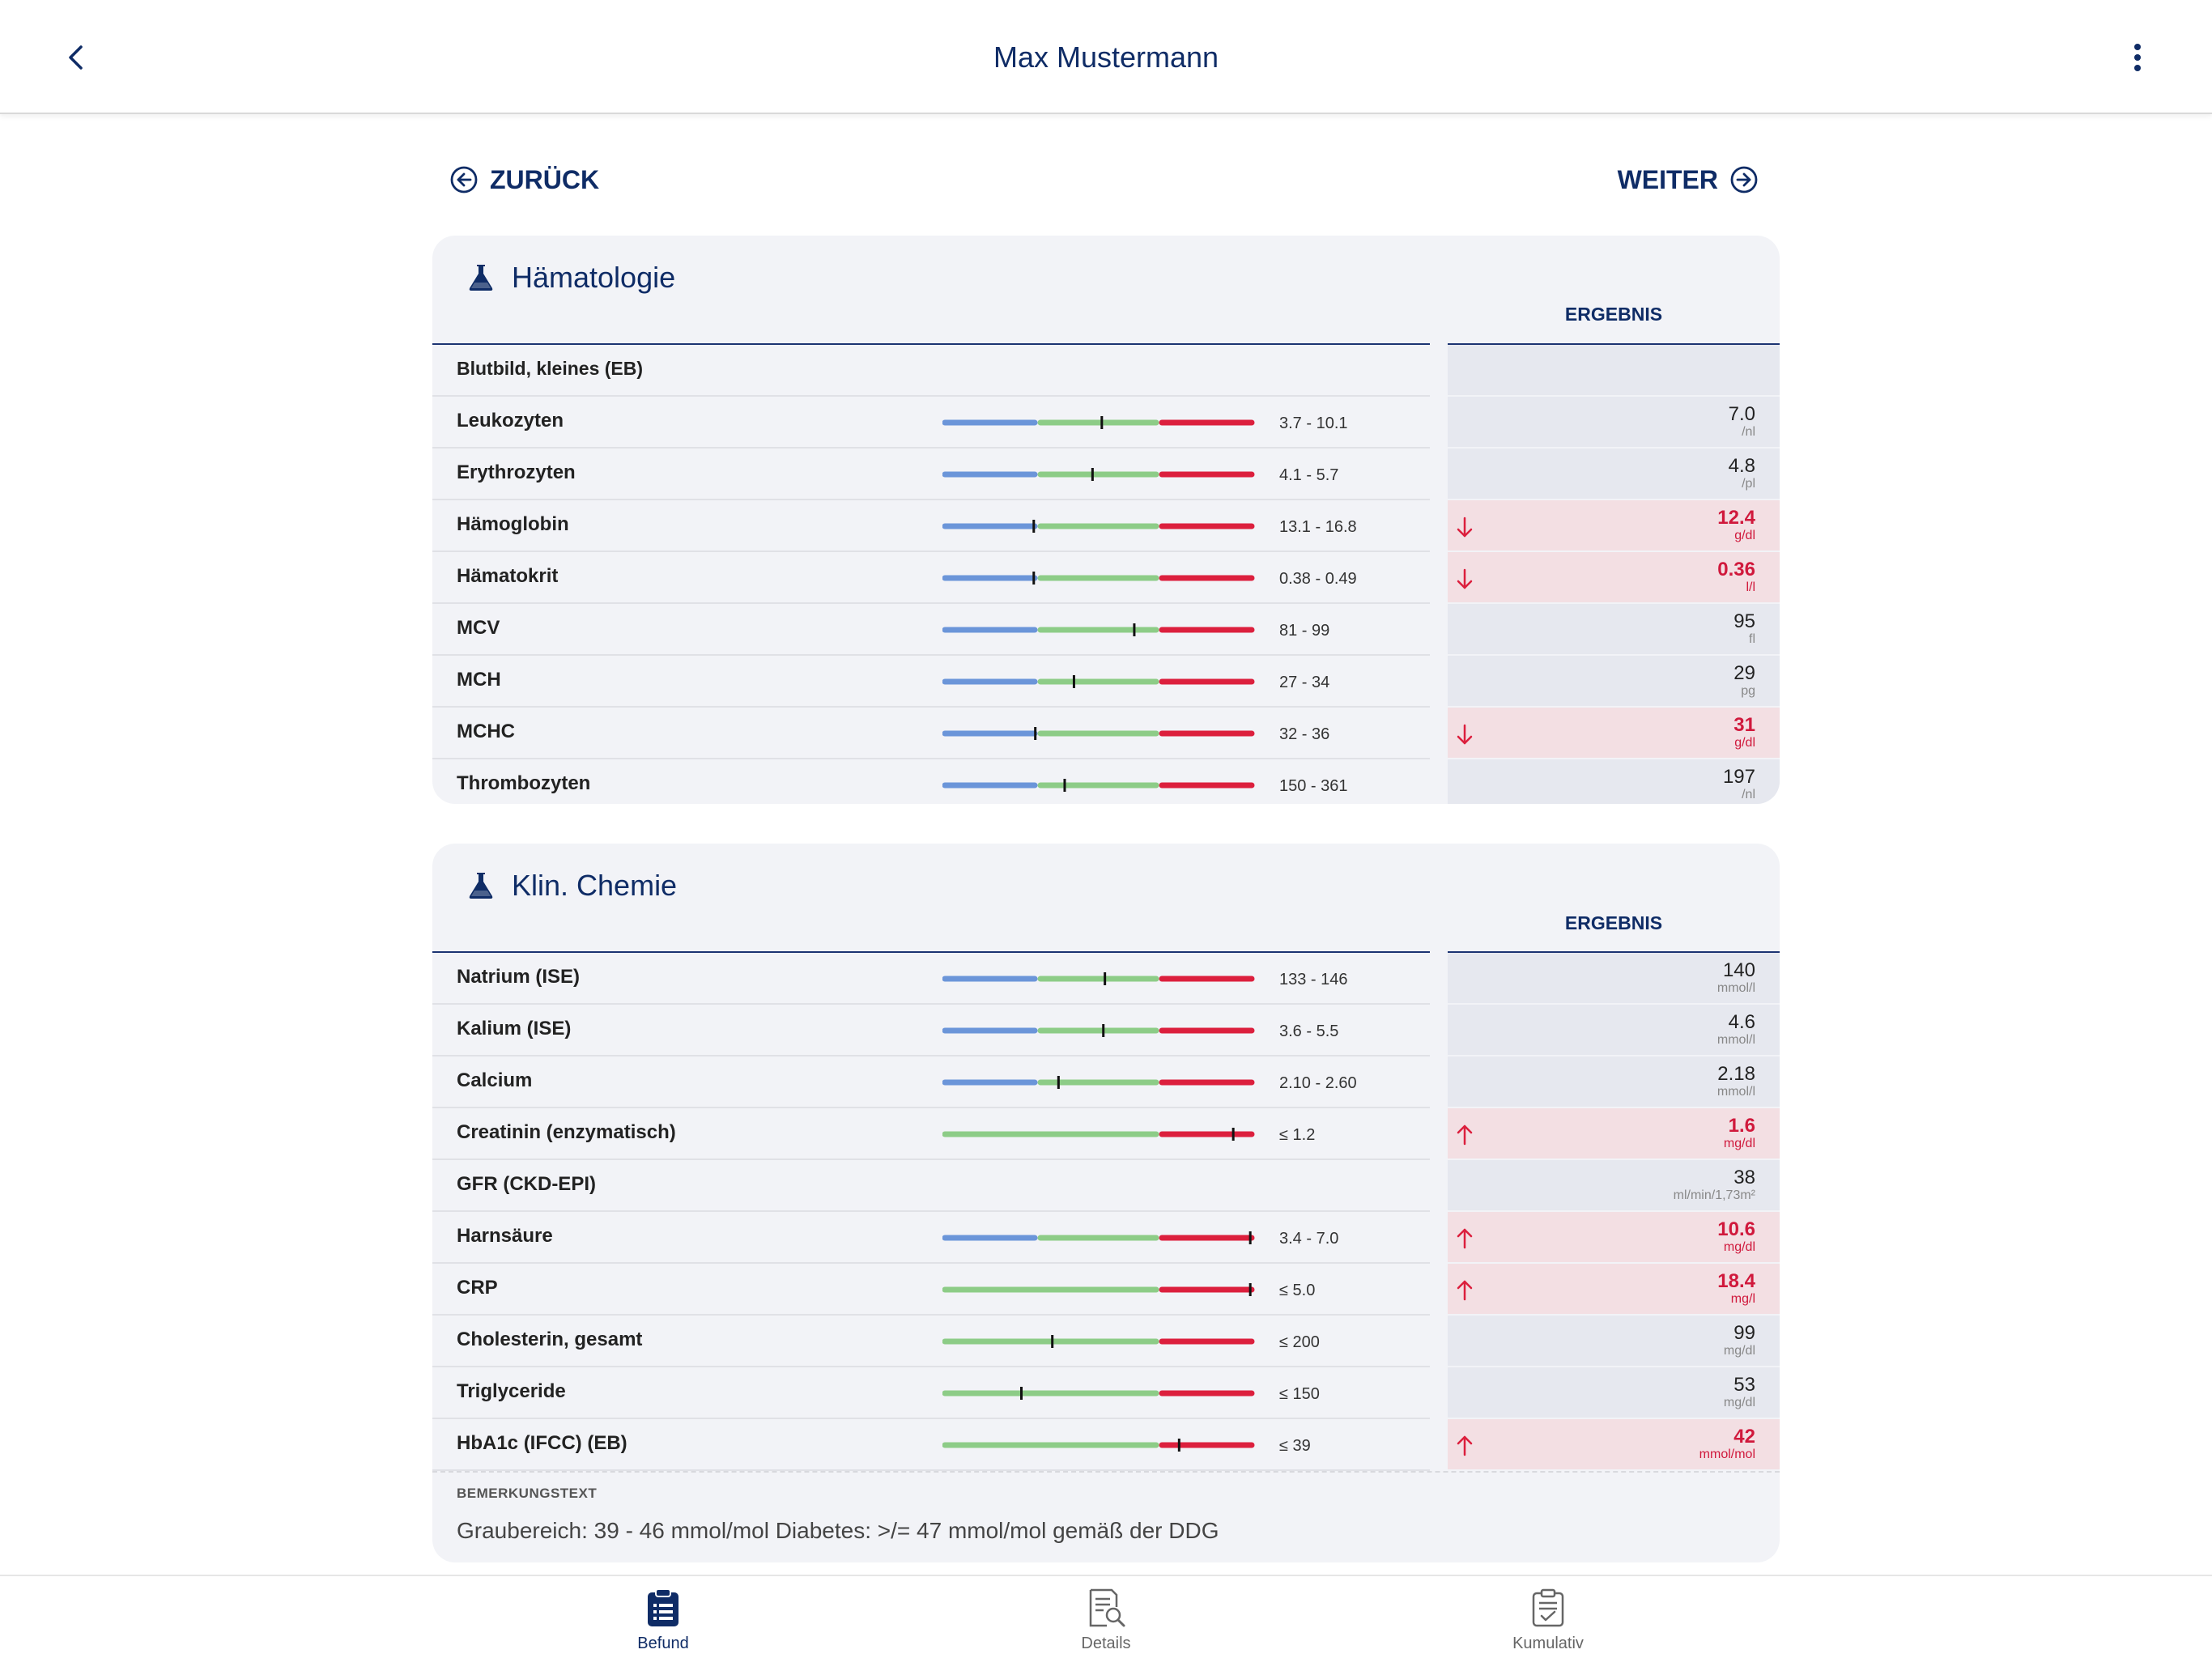 The height and width of the screenshot is (1658, 2212). What do you see at coordinates (505, 1236) in the screenshot?
I see `test-name: Harnsäure` at bounding box center [505, 1236].